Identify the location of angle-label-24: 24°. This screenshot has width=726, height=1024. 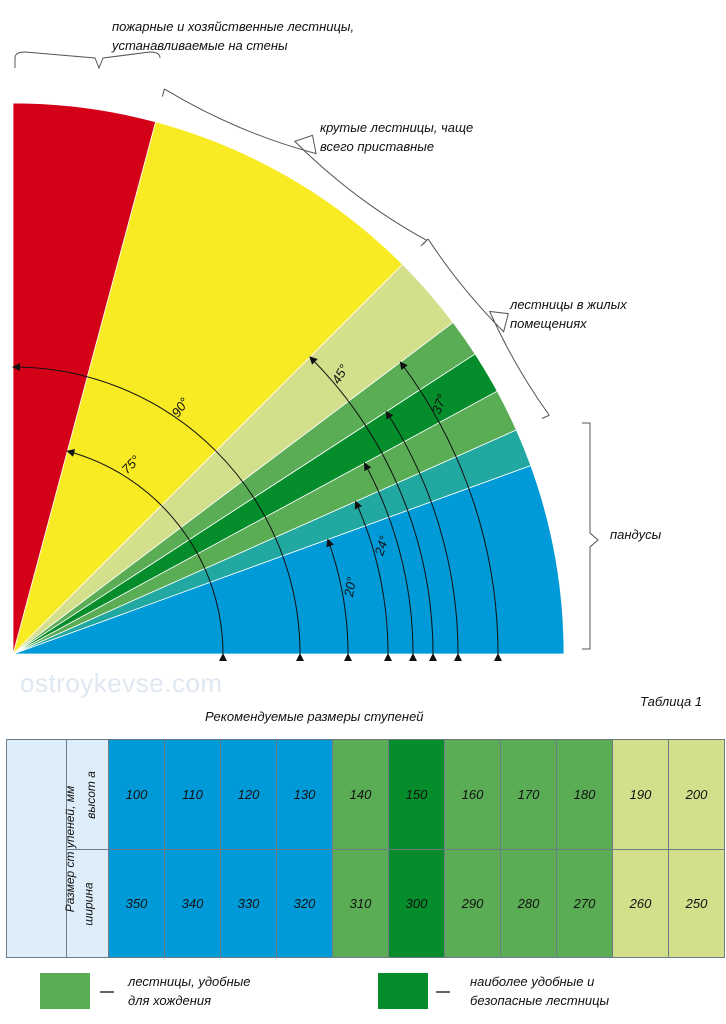
(381, 546).